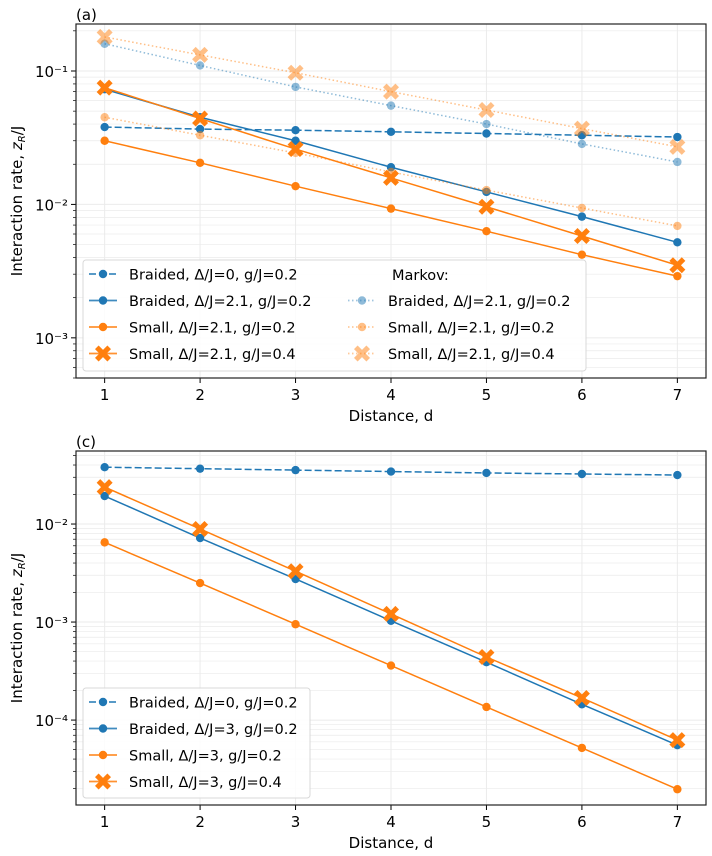 The image size is (712, 856). I want to click on x-tick-label: 6, so click(582, 395).